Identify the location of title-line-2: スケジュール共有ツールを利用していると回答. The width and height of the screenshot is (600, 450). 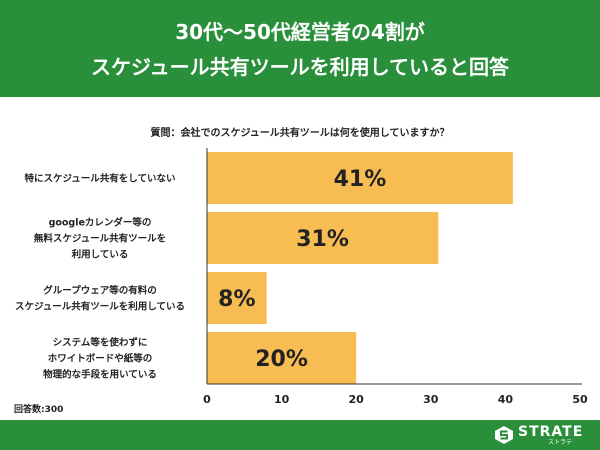
(300, 67).